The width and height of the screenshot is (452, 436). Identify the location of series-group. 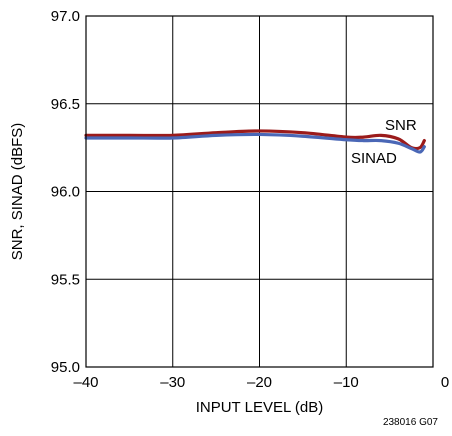
(255, 141).